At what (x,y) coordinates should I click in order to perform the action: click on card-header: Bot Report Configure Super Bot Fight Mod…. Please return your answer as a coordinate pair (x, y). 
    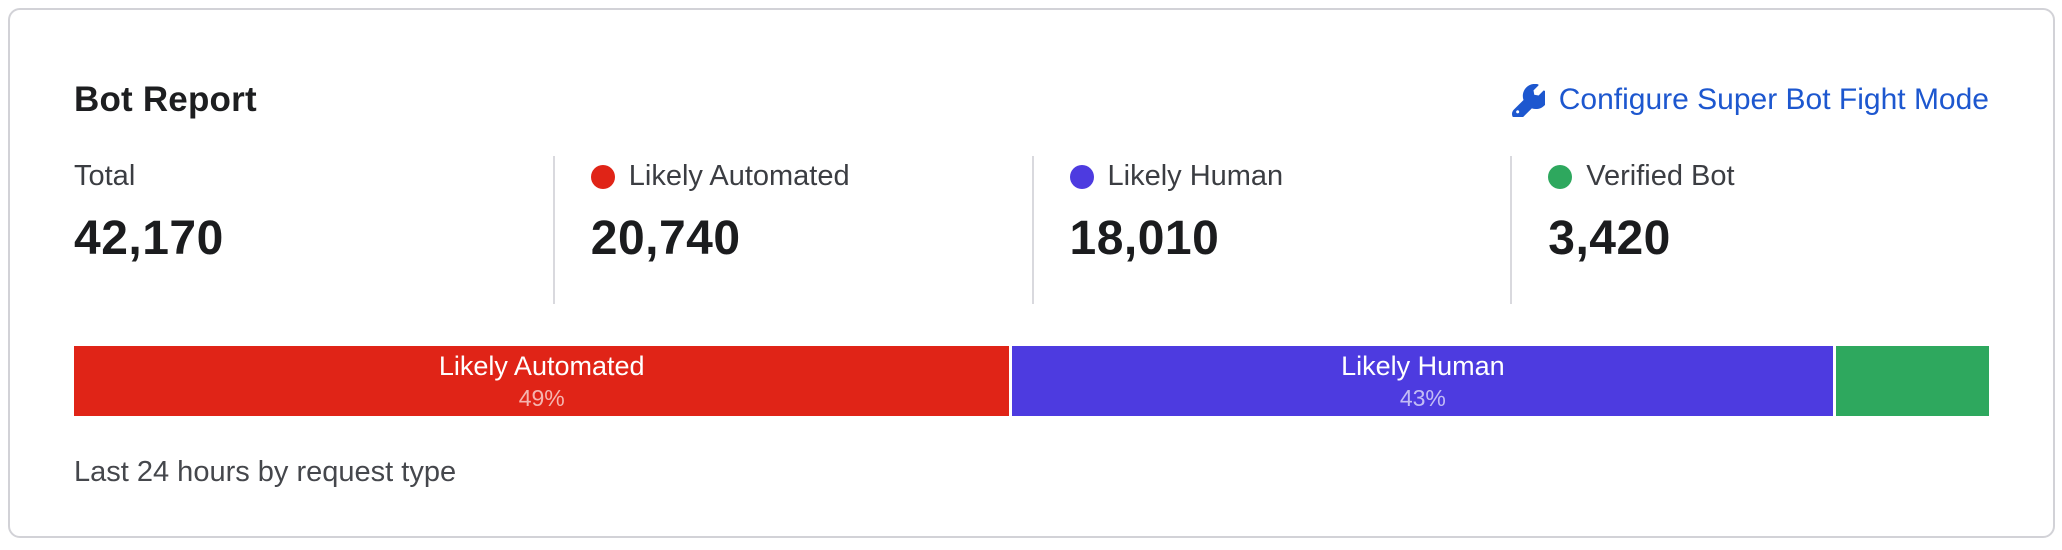
    Looking at the image, I should click on (1031, 100).